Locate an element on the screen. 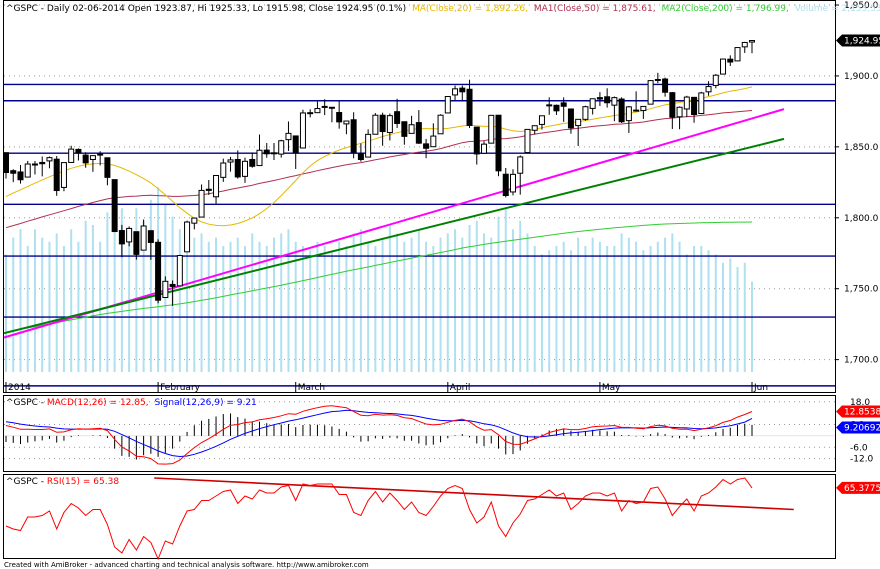  x-tick-label: 2014 is located at coordinates (19, 388).